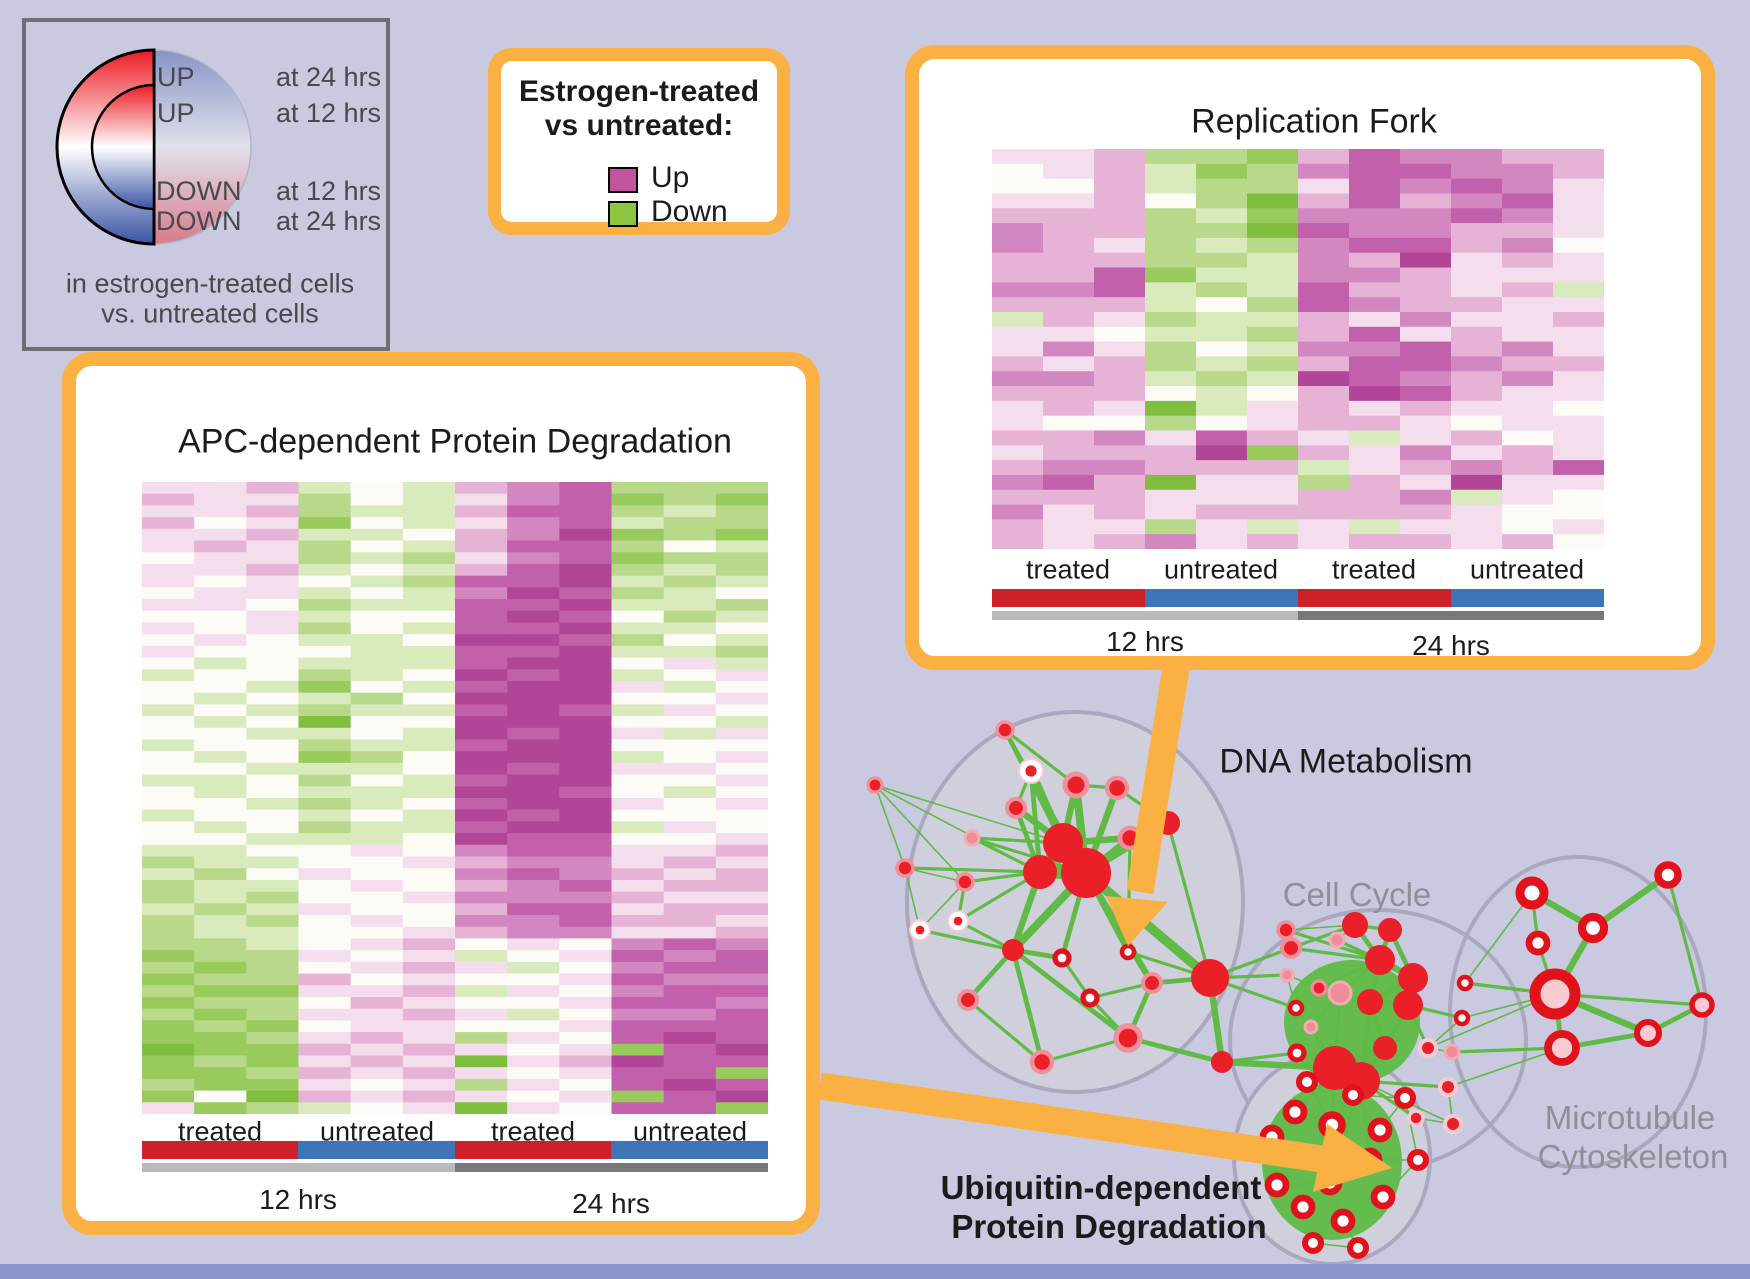  I want to click on figure-bottom-edge-strip, so click(875, 1271).